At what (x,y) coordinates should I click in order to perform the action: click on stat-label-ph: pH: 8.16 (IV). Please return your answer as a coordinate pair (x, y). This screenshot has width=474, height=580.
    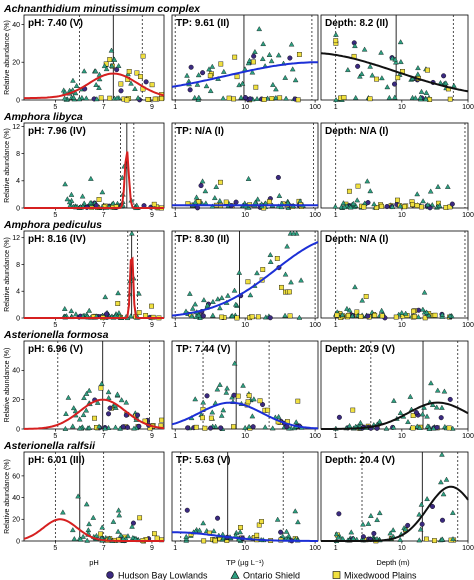
    Looking at the image, I should click on (57, 239).